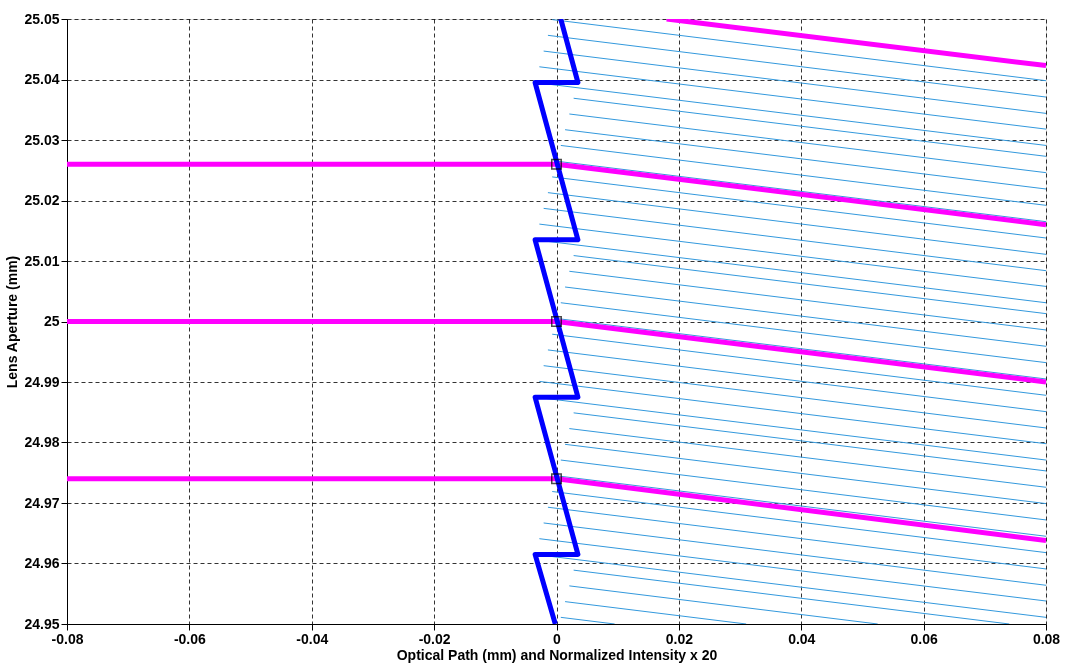  I want to click on x-axis-title: Optical Path (mm) and Normalized Intensity x 20, so click(557, 654).